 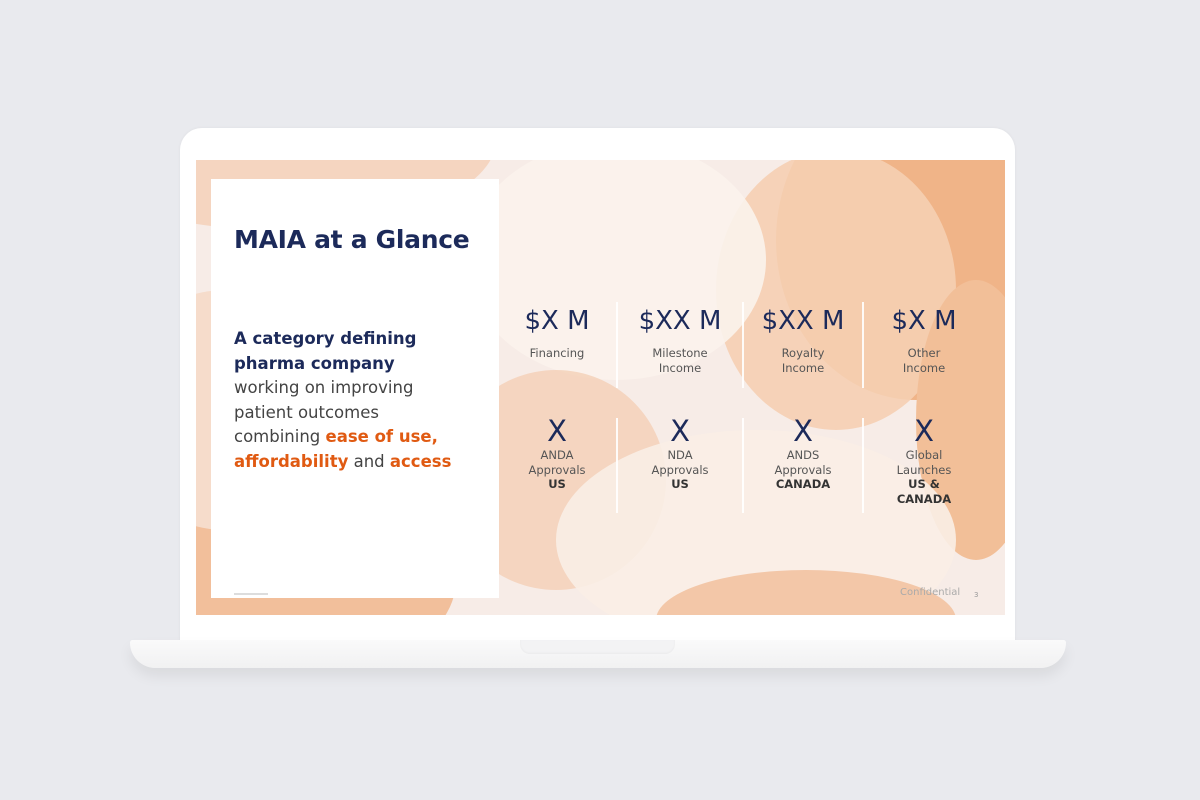 What do you see at coordinates (291, 461) in the screenshot?
I see `desc-accent-2: affordability` at bounding box center [291, 461].